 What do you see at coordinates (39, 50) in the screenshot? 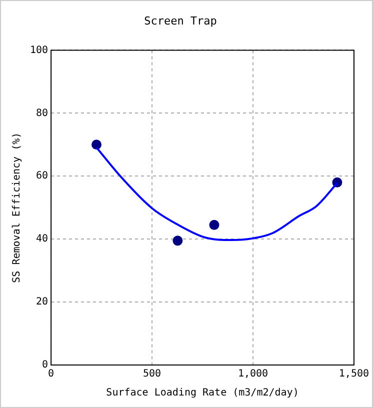
I see `y-tick-label: 100` at bounding box center [39, 50].